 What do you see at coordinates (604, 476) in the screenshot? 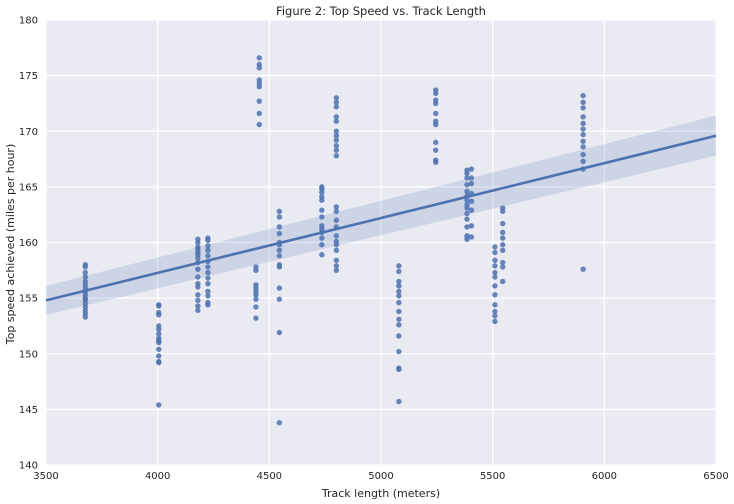
I see `x-tick-label: 6000` at bounding box center [604, 476].